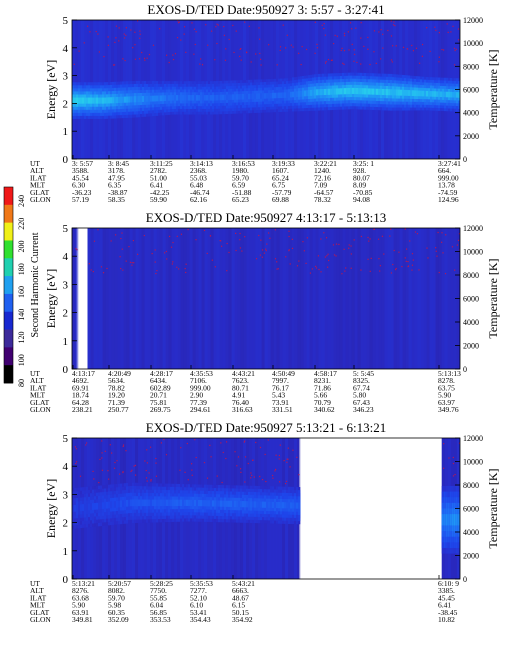 Image resolution: width=505 pixels, height=654 pixels. Describe the element at coordinates (82, 409) in the screenshot. I see `ephemeris-cell: 238.21` at that location.